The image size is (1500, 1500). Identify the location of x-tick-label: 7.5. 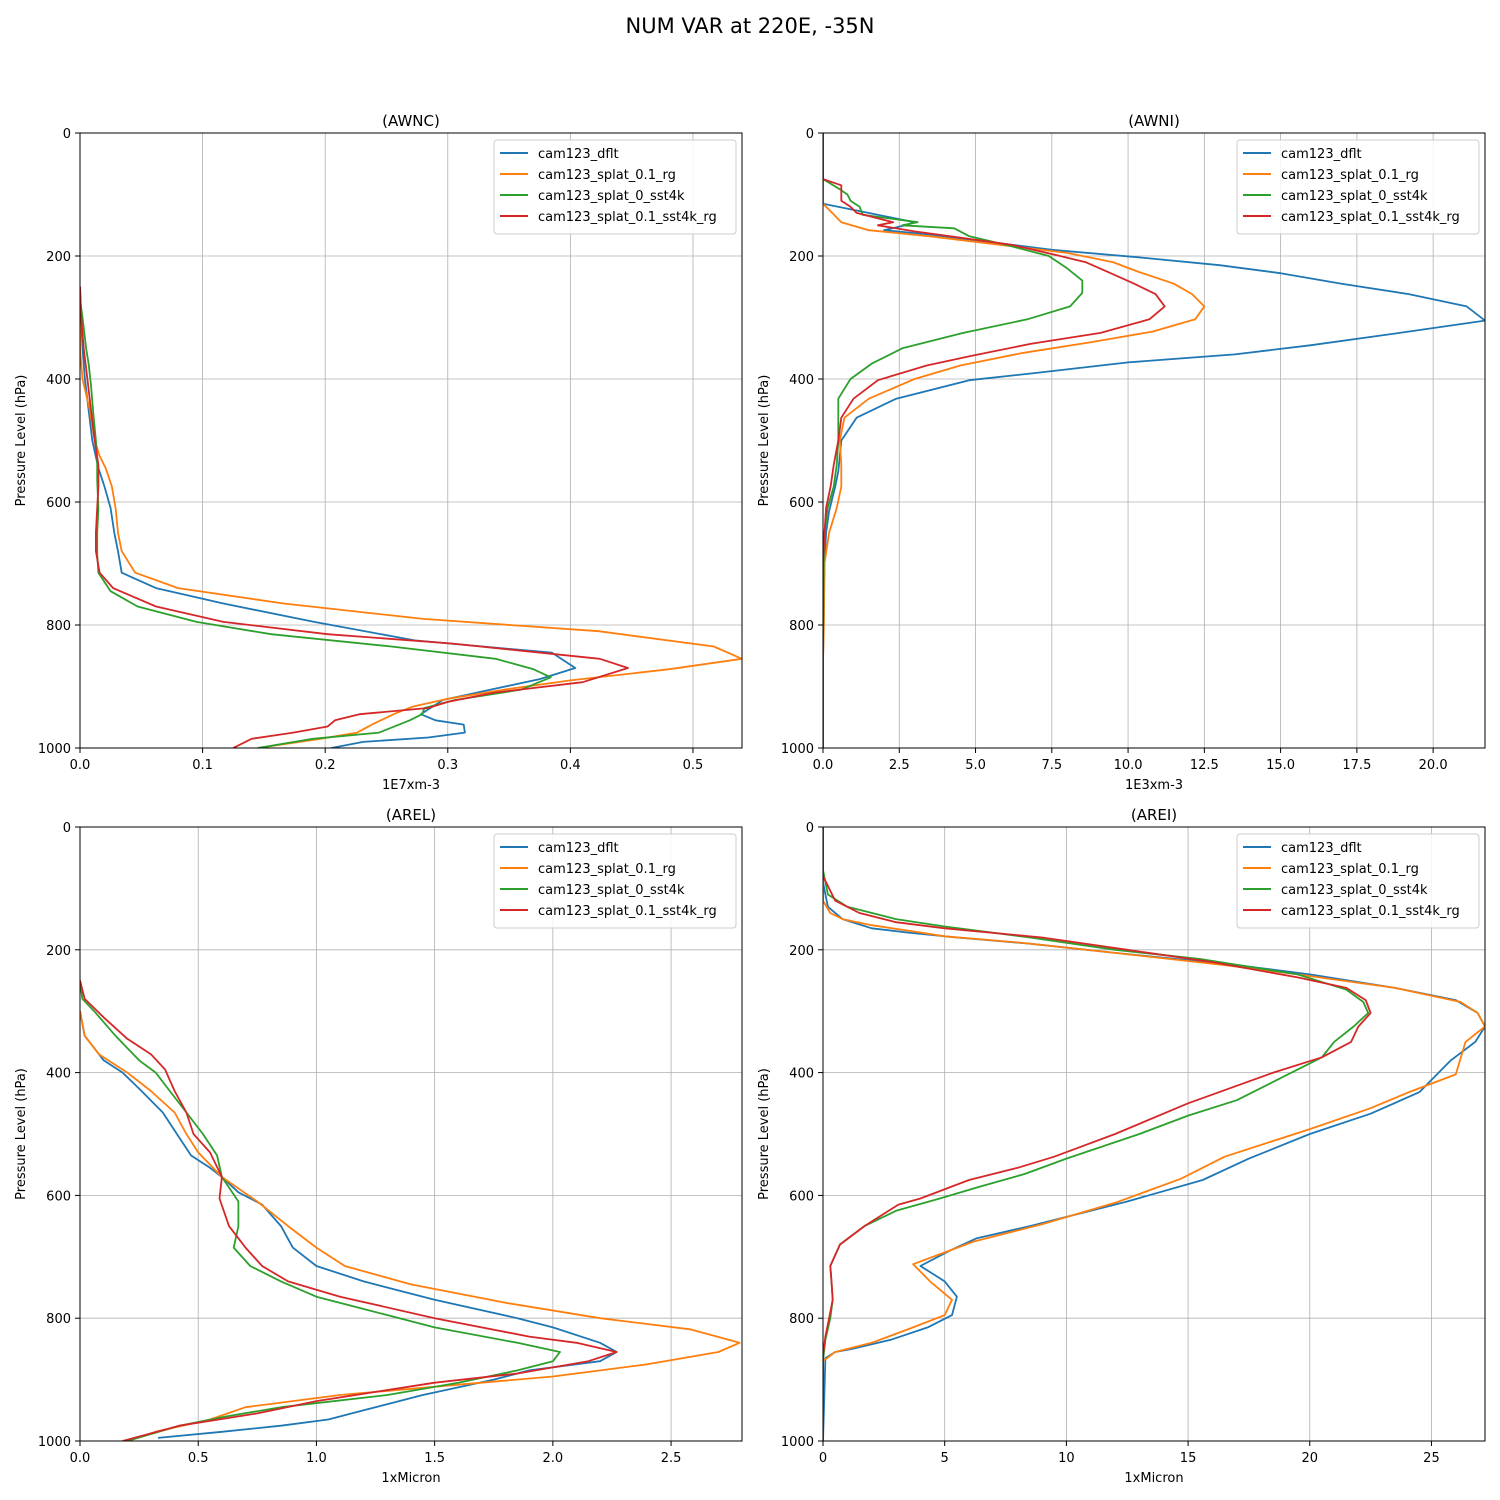
(1051, 765).